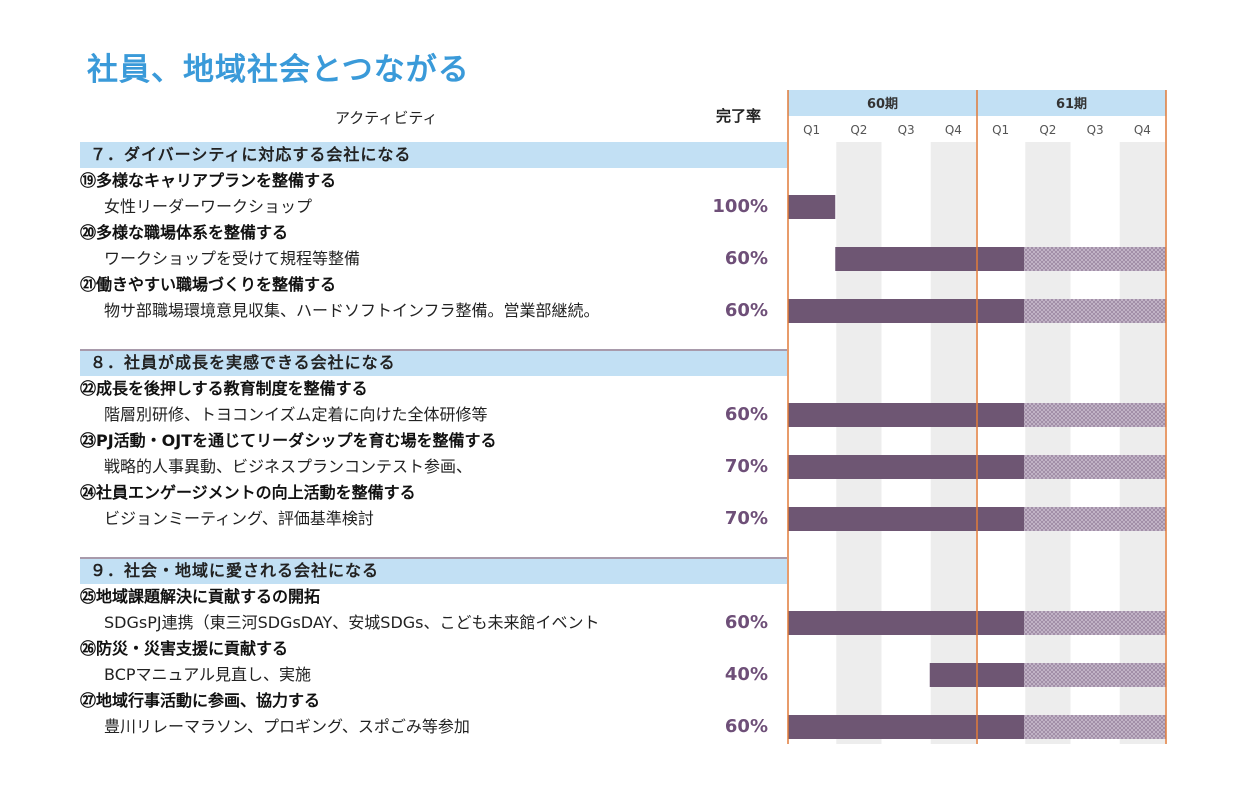 This screenshot has width=1248, height=800. I want to click on activity-row: ビジョンミーティング、評価基準検討, so click(239, 518).